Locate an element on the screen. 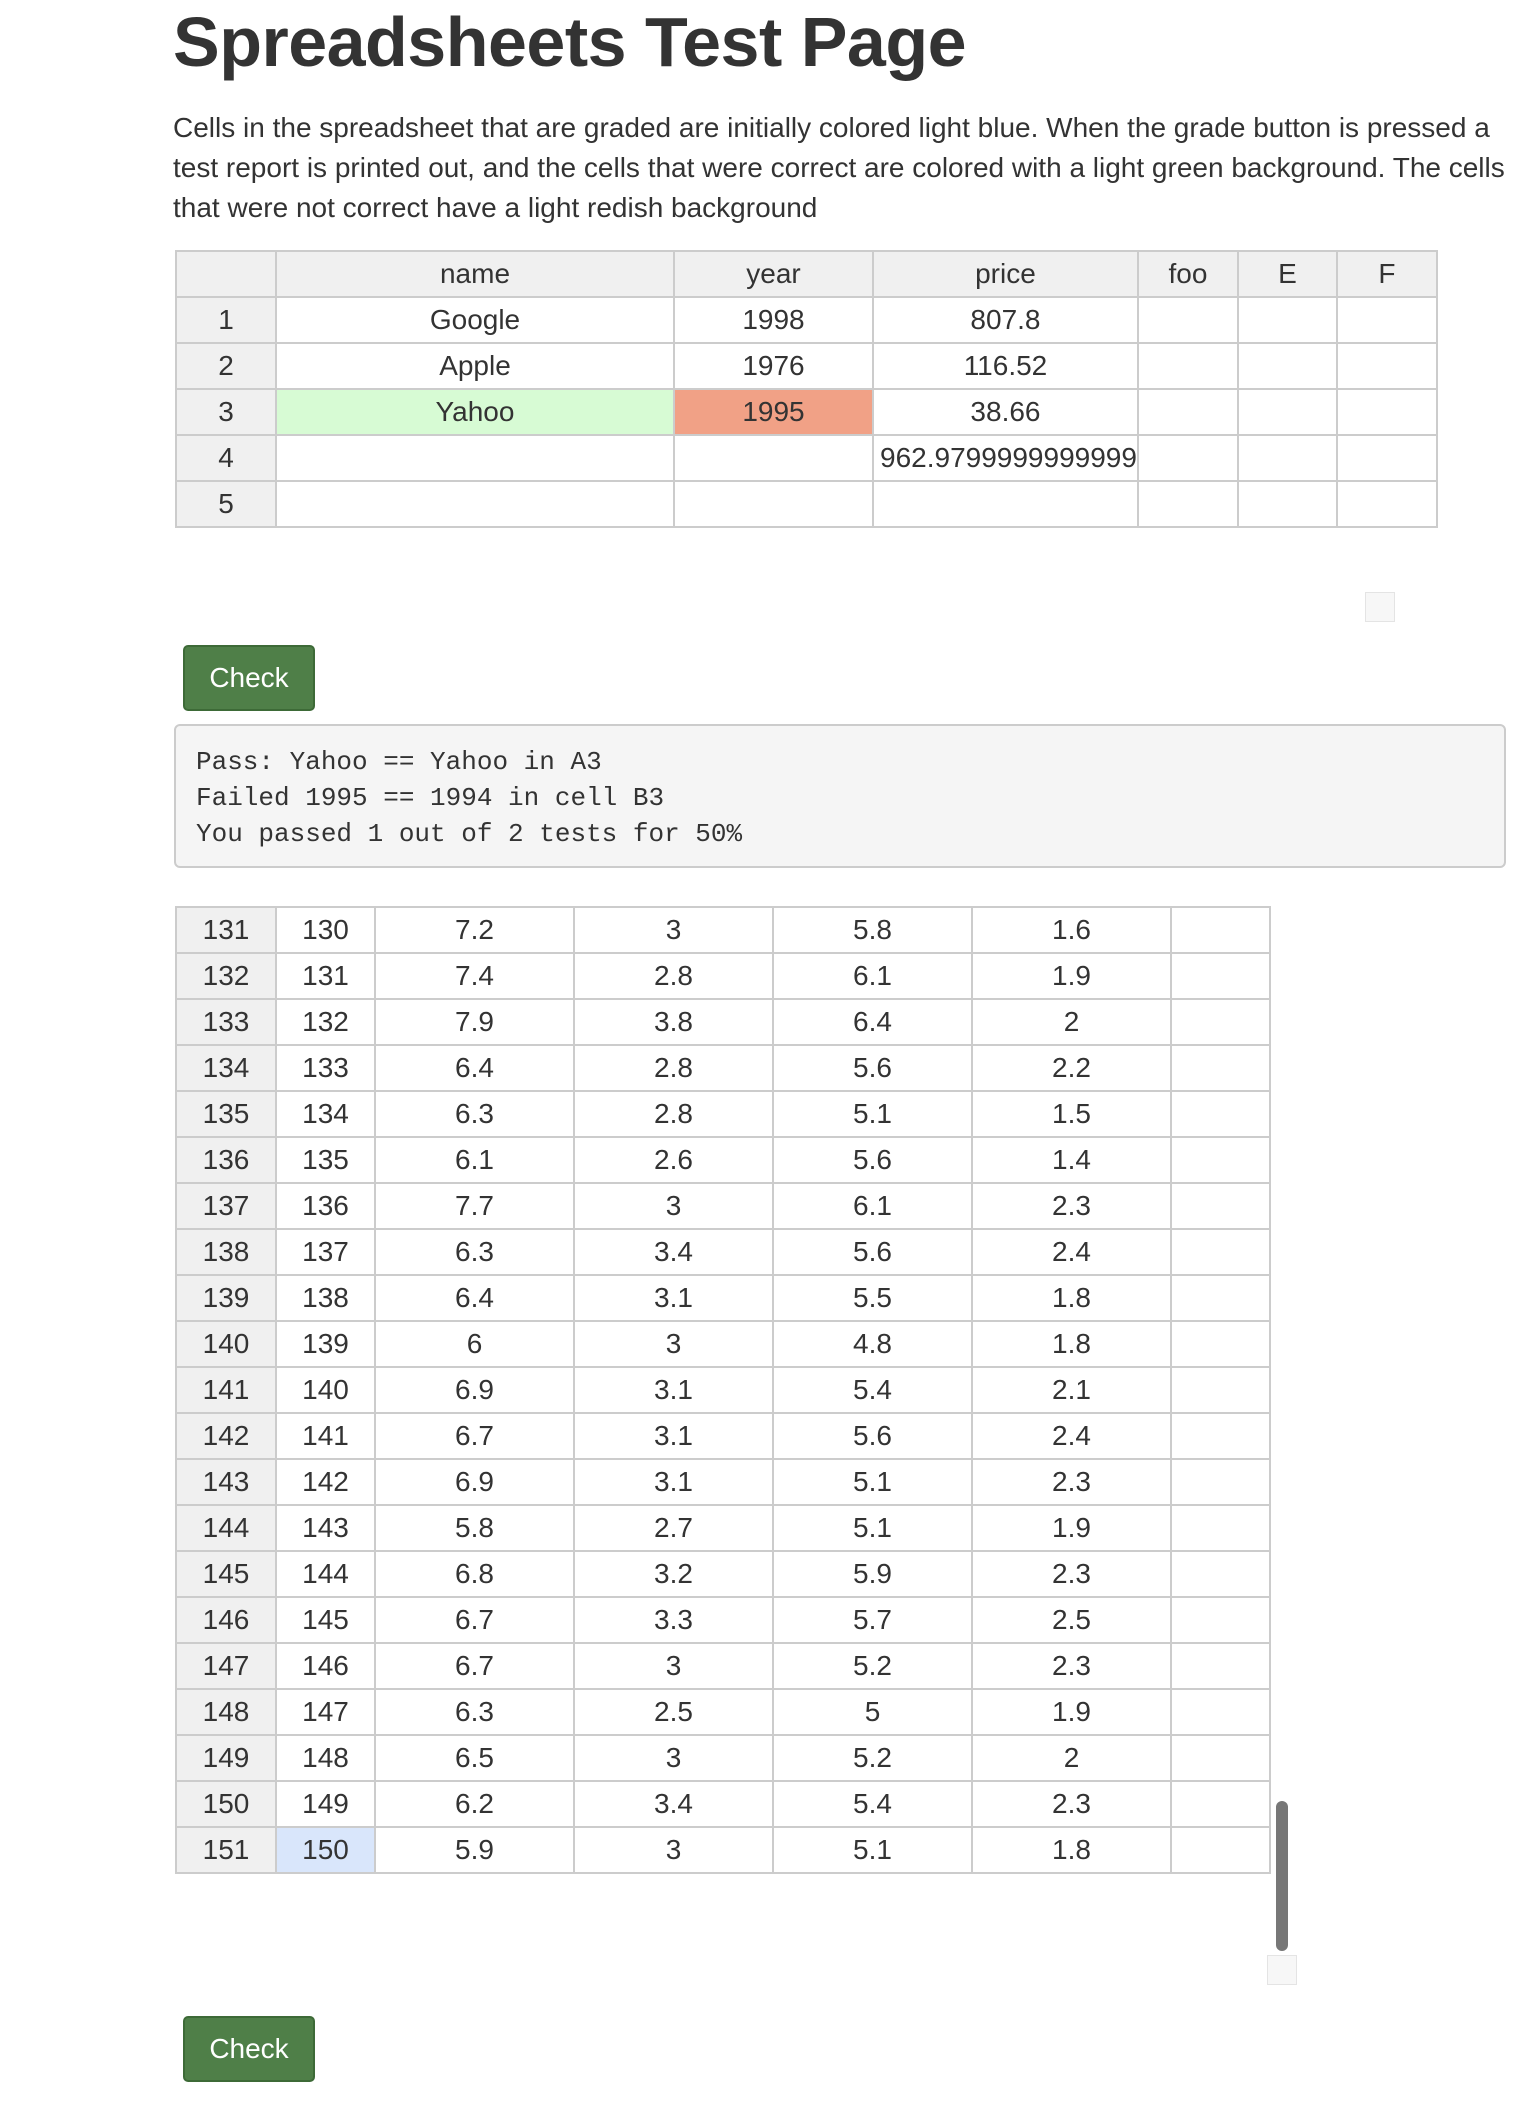 The width and height of the screenshot is (1534, 2128). cell: 5.2 is located at coordinates (872, 1758).